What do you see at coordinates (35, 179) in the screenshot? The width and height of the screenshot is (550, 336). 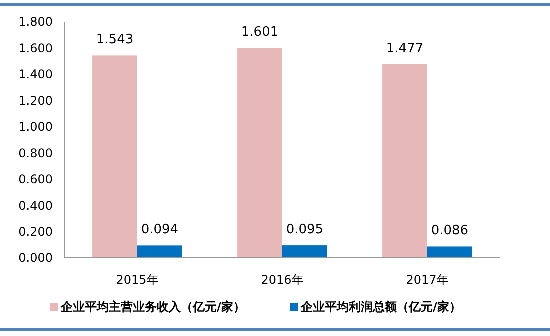 I see `y-tick-label: 0.600` at bounding box center [35, 179].